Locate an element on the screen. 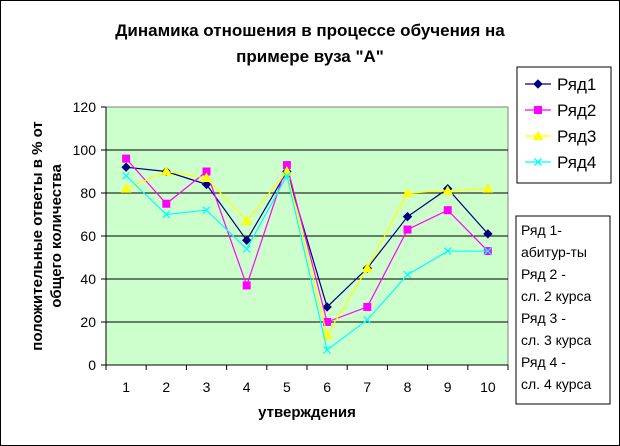 The image size is (620, 446). y-axis-title-line-2: общего количества is located at coordinates (56, 236).